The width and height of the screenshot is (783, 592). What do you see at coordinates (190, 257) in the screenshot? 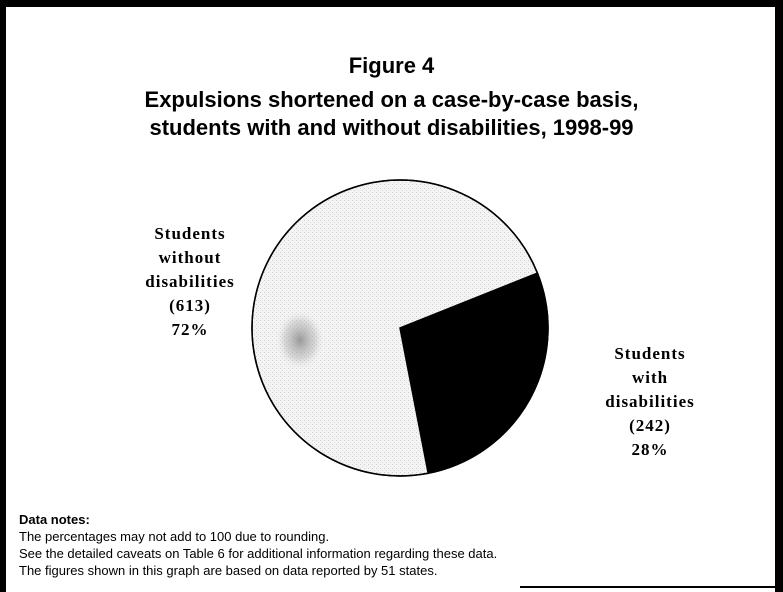
I see `slice-name-line: without` at bounding box center [190, 257].